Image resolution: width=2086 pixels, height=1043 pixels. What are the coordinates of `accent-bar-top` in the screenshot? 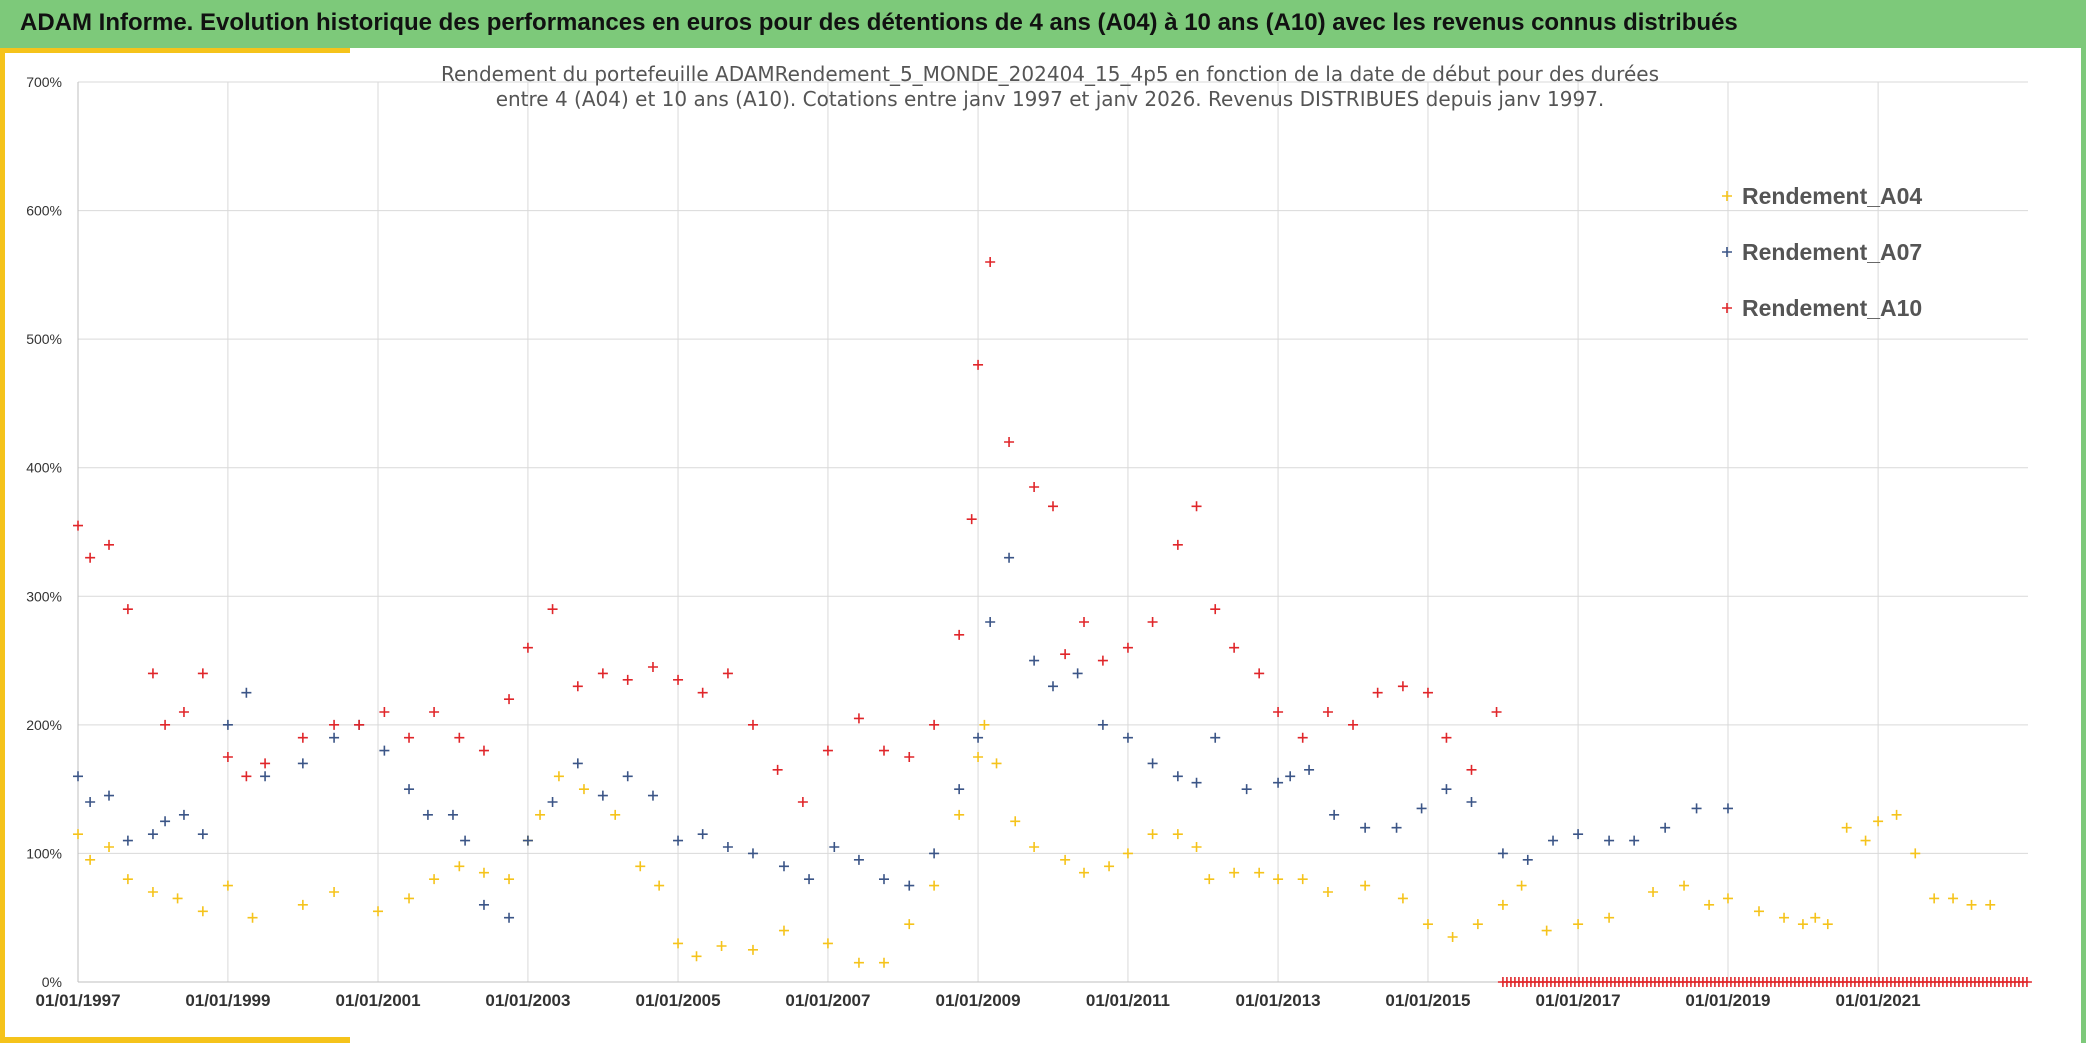 It's located at (175, 50).